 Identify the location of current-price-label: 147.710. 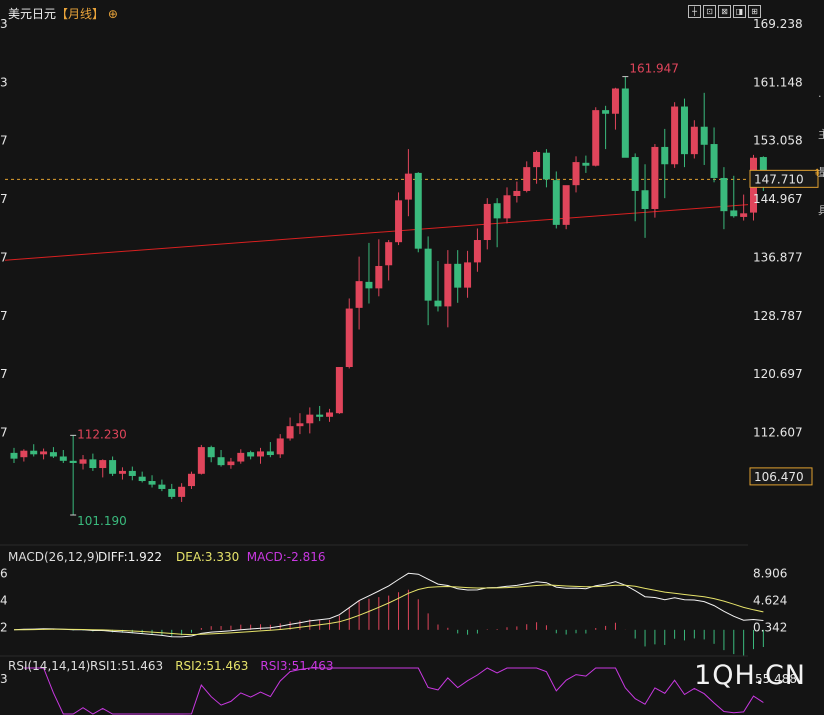
(779, 179).